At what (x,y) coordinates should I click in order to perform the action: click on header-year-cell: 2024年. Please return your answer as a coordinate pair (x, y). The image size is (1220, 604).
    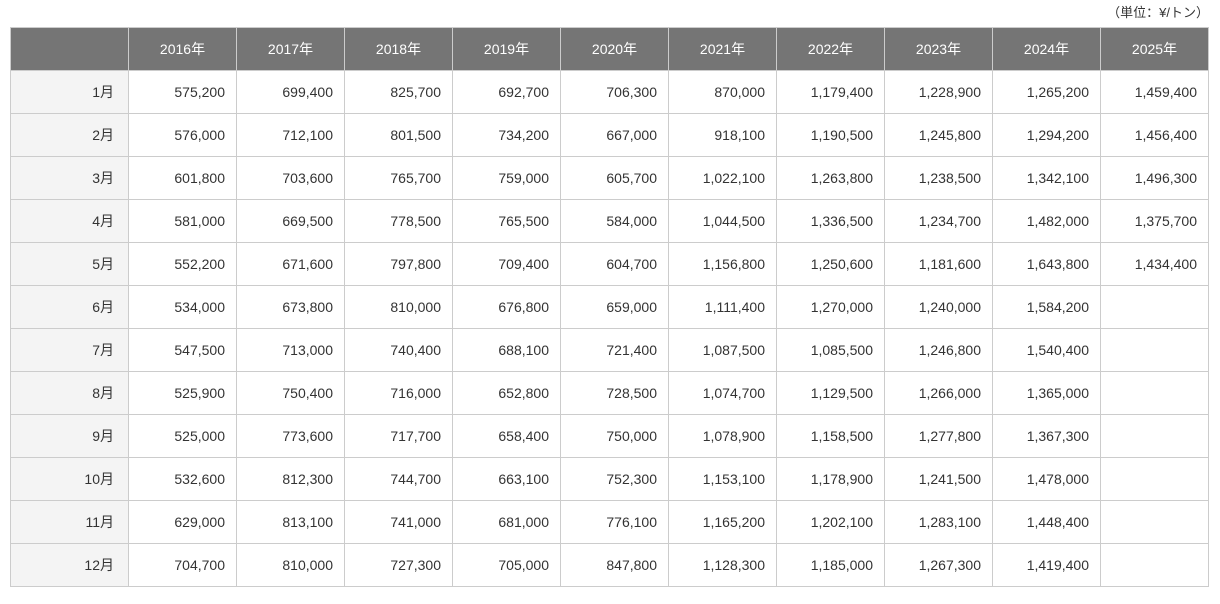
    Looking at the image, I should click on (1046, 49).